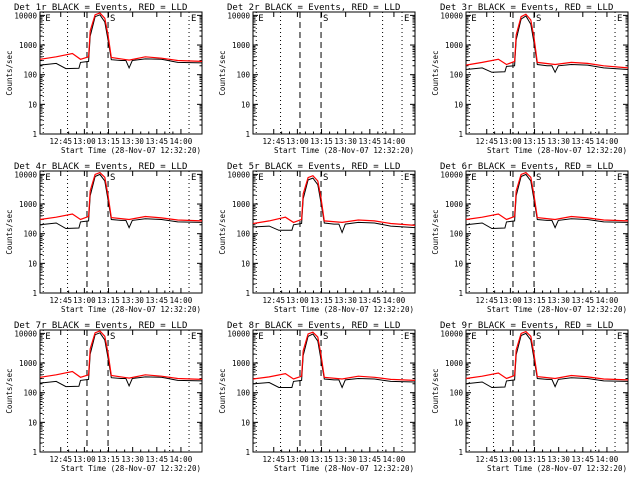  Describe the element at coordinates (100, 8) in the screenshot. I see `panel-title: Det 1r BLACK = Events, RED = LLD` at that location.